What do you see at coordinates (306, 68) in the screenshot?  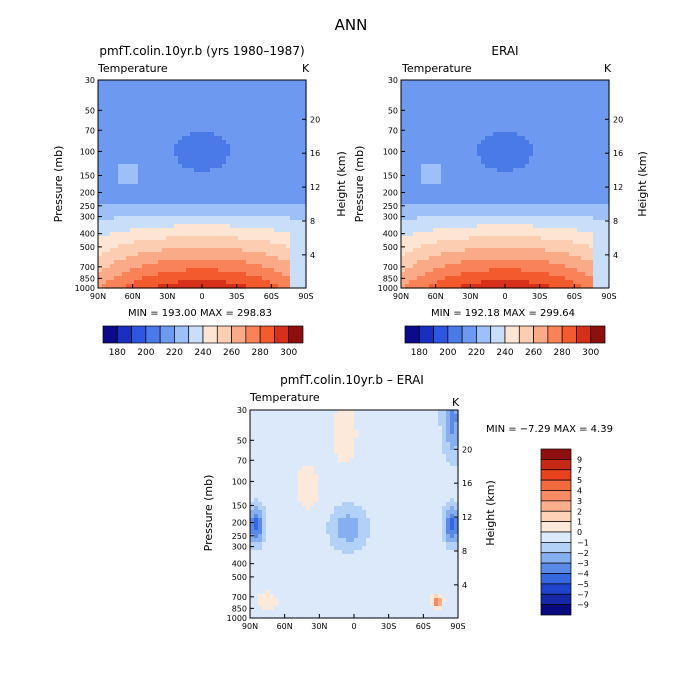 I see `units-label: K` at bounding box center [306, 68].